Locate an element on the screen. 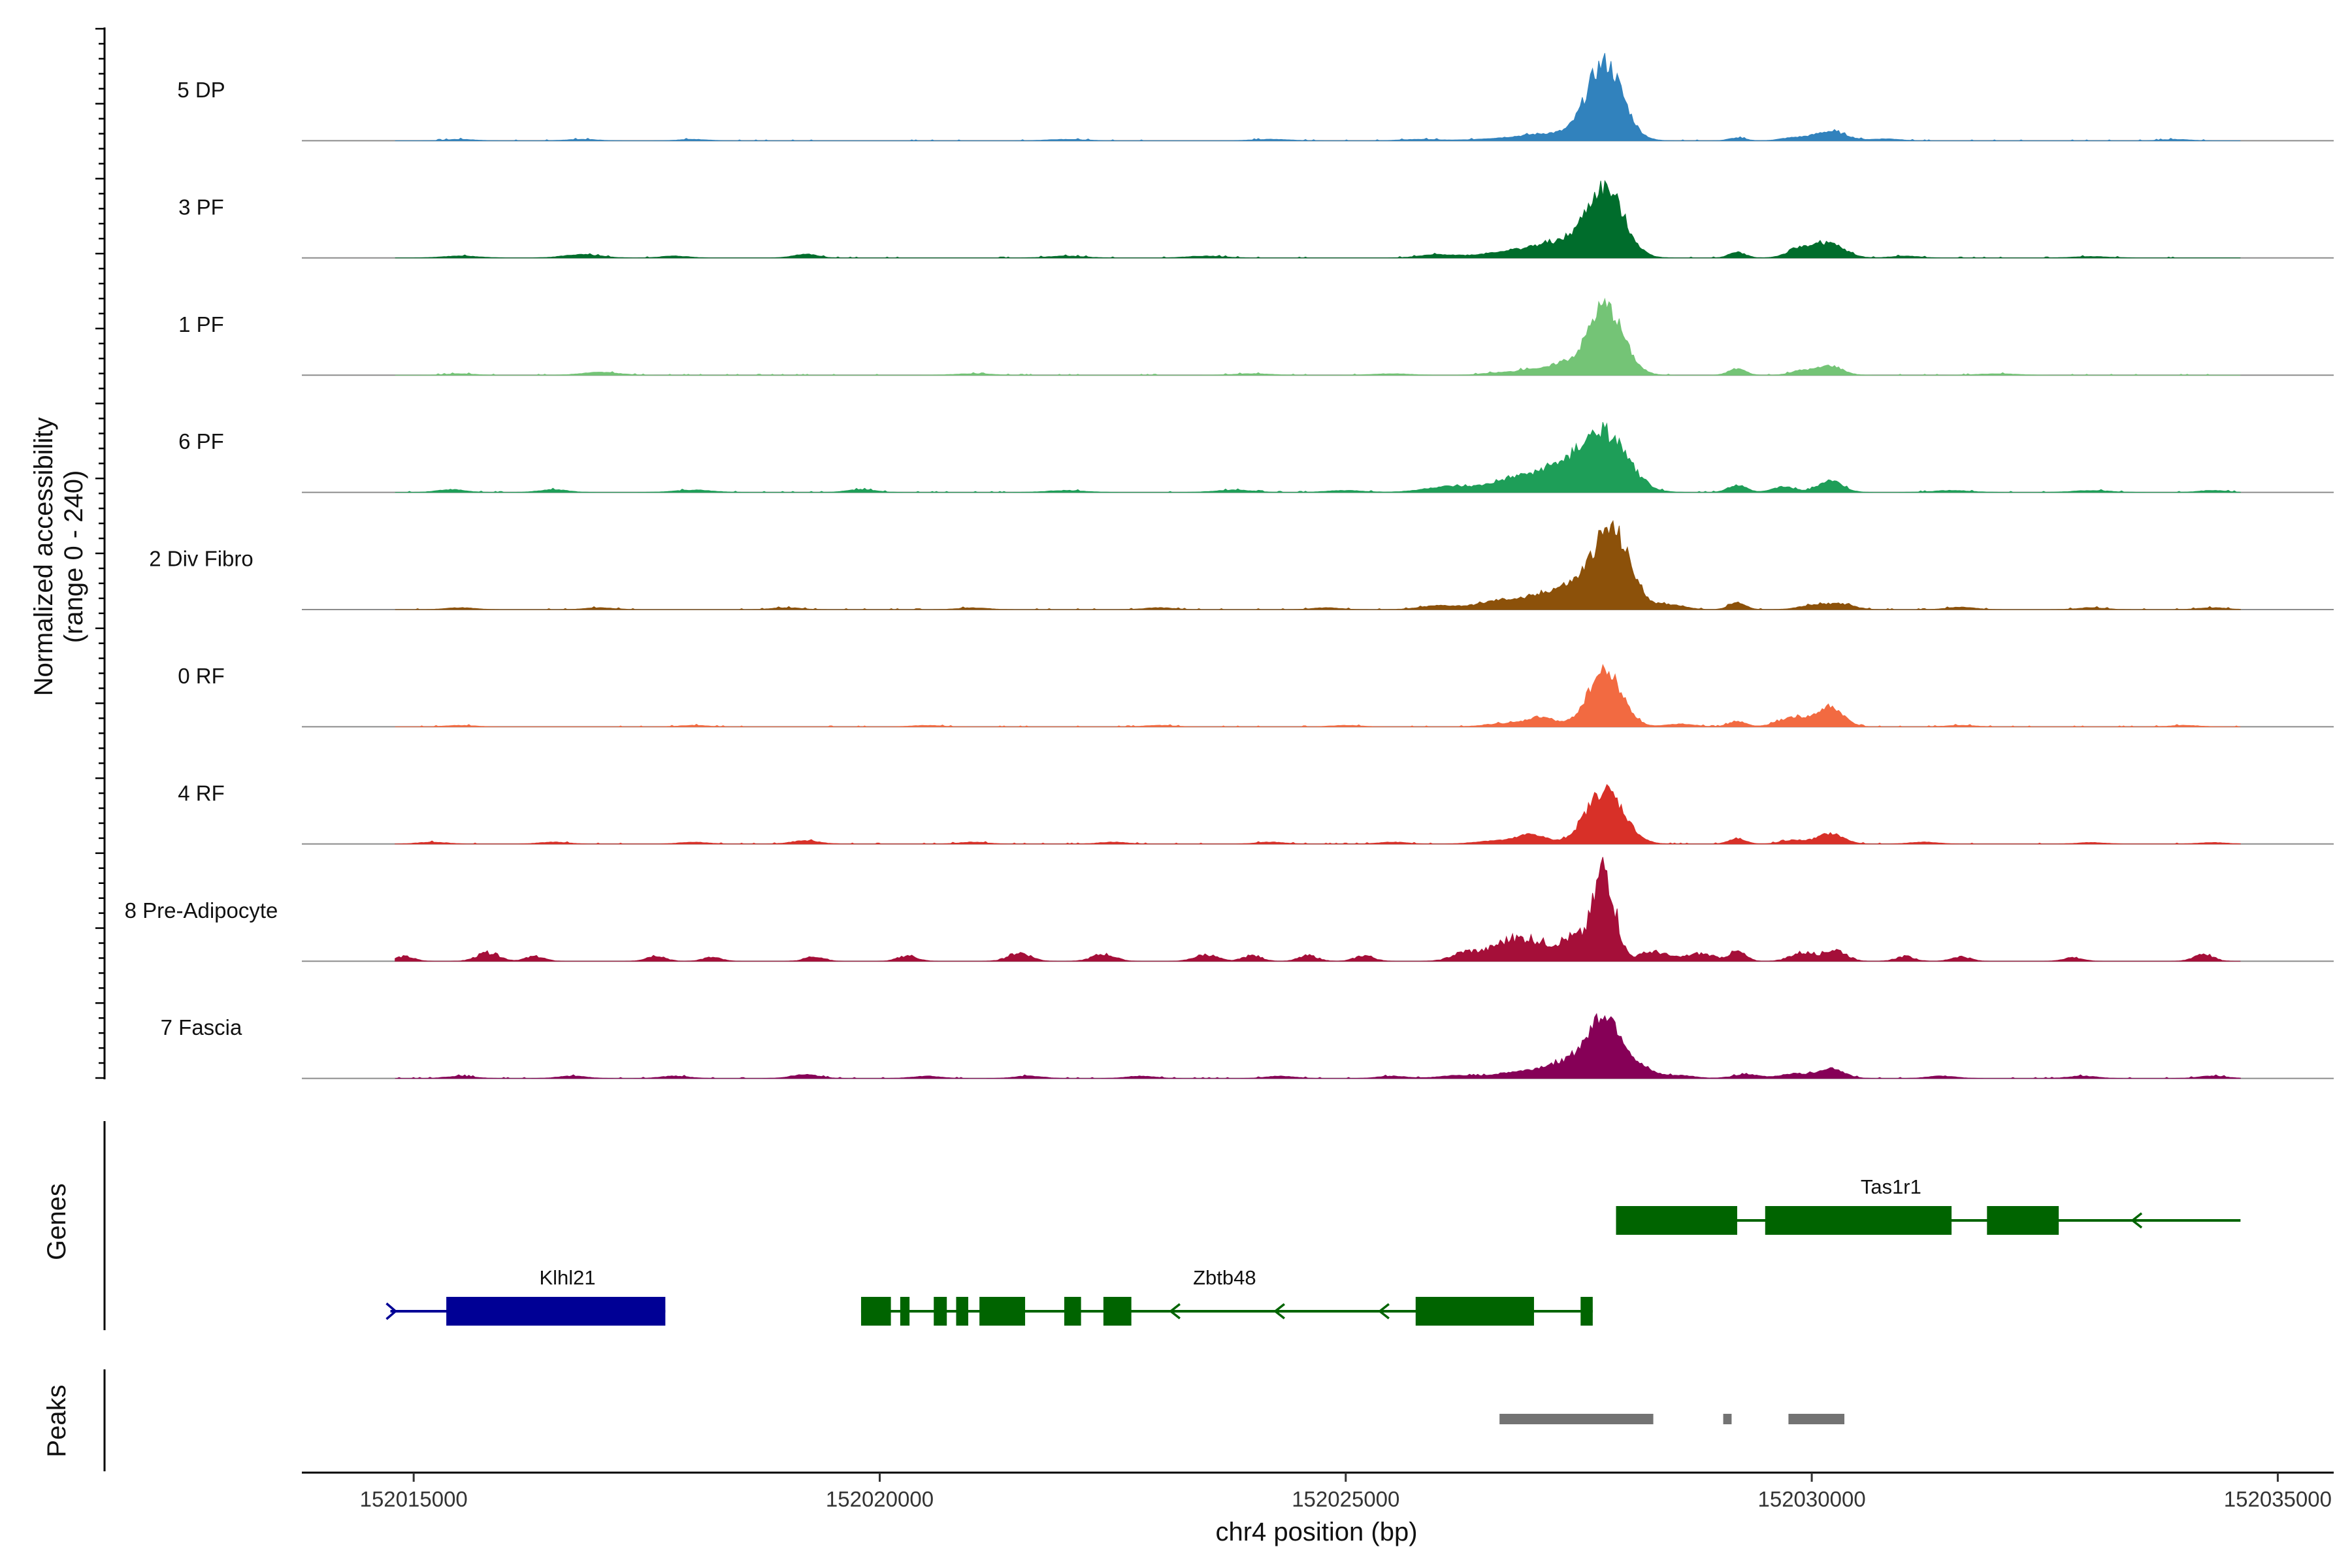  coverage-track: 6 PF is located at coordinates (1256, 457).